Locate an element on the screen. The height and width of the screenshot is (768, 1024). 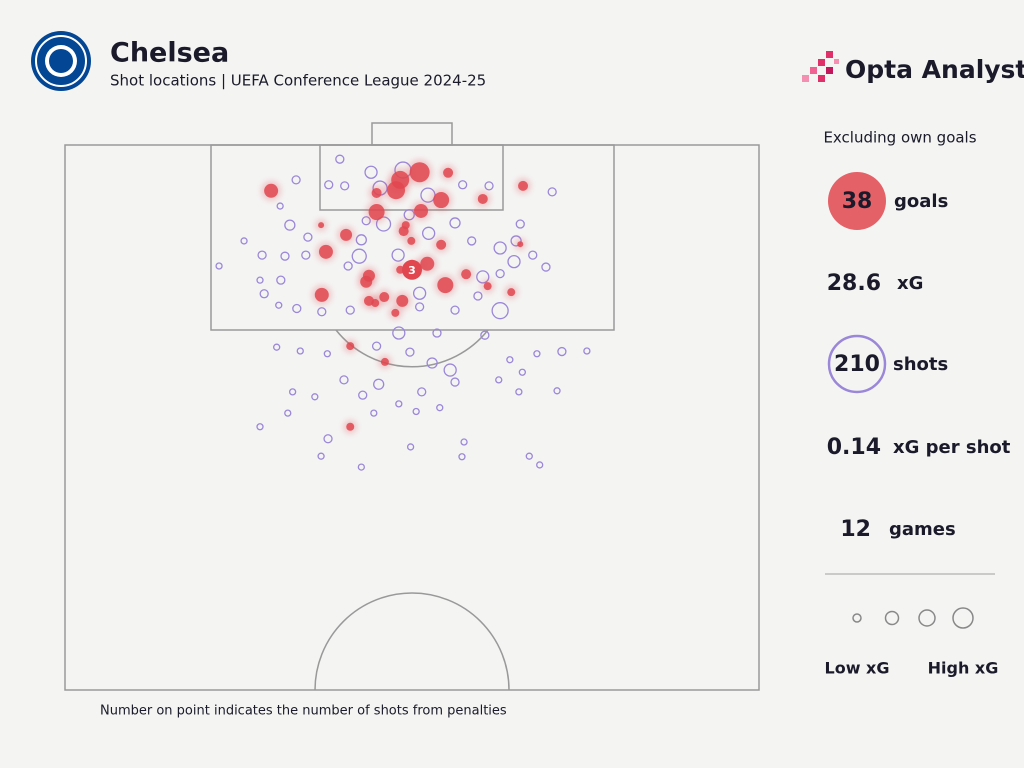
note: Excluding own goals is located at coordinates (899, 138).